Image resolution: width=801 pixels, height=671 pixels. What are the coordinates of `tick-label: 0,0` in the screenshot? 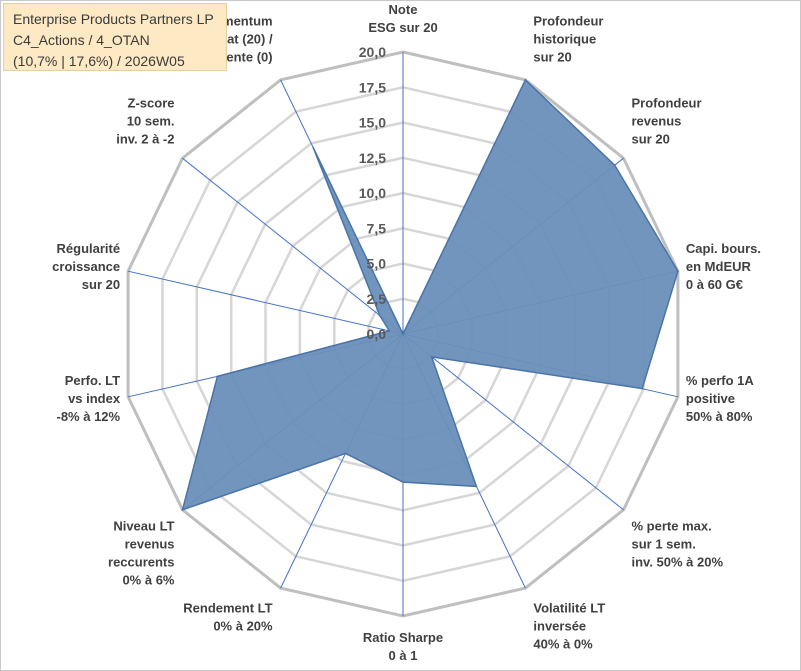 It's located at (377, 334).